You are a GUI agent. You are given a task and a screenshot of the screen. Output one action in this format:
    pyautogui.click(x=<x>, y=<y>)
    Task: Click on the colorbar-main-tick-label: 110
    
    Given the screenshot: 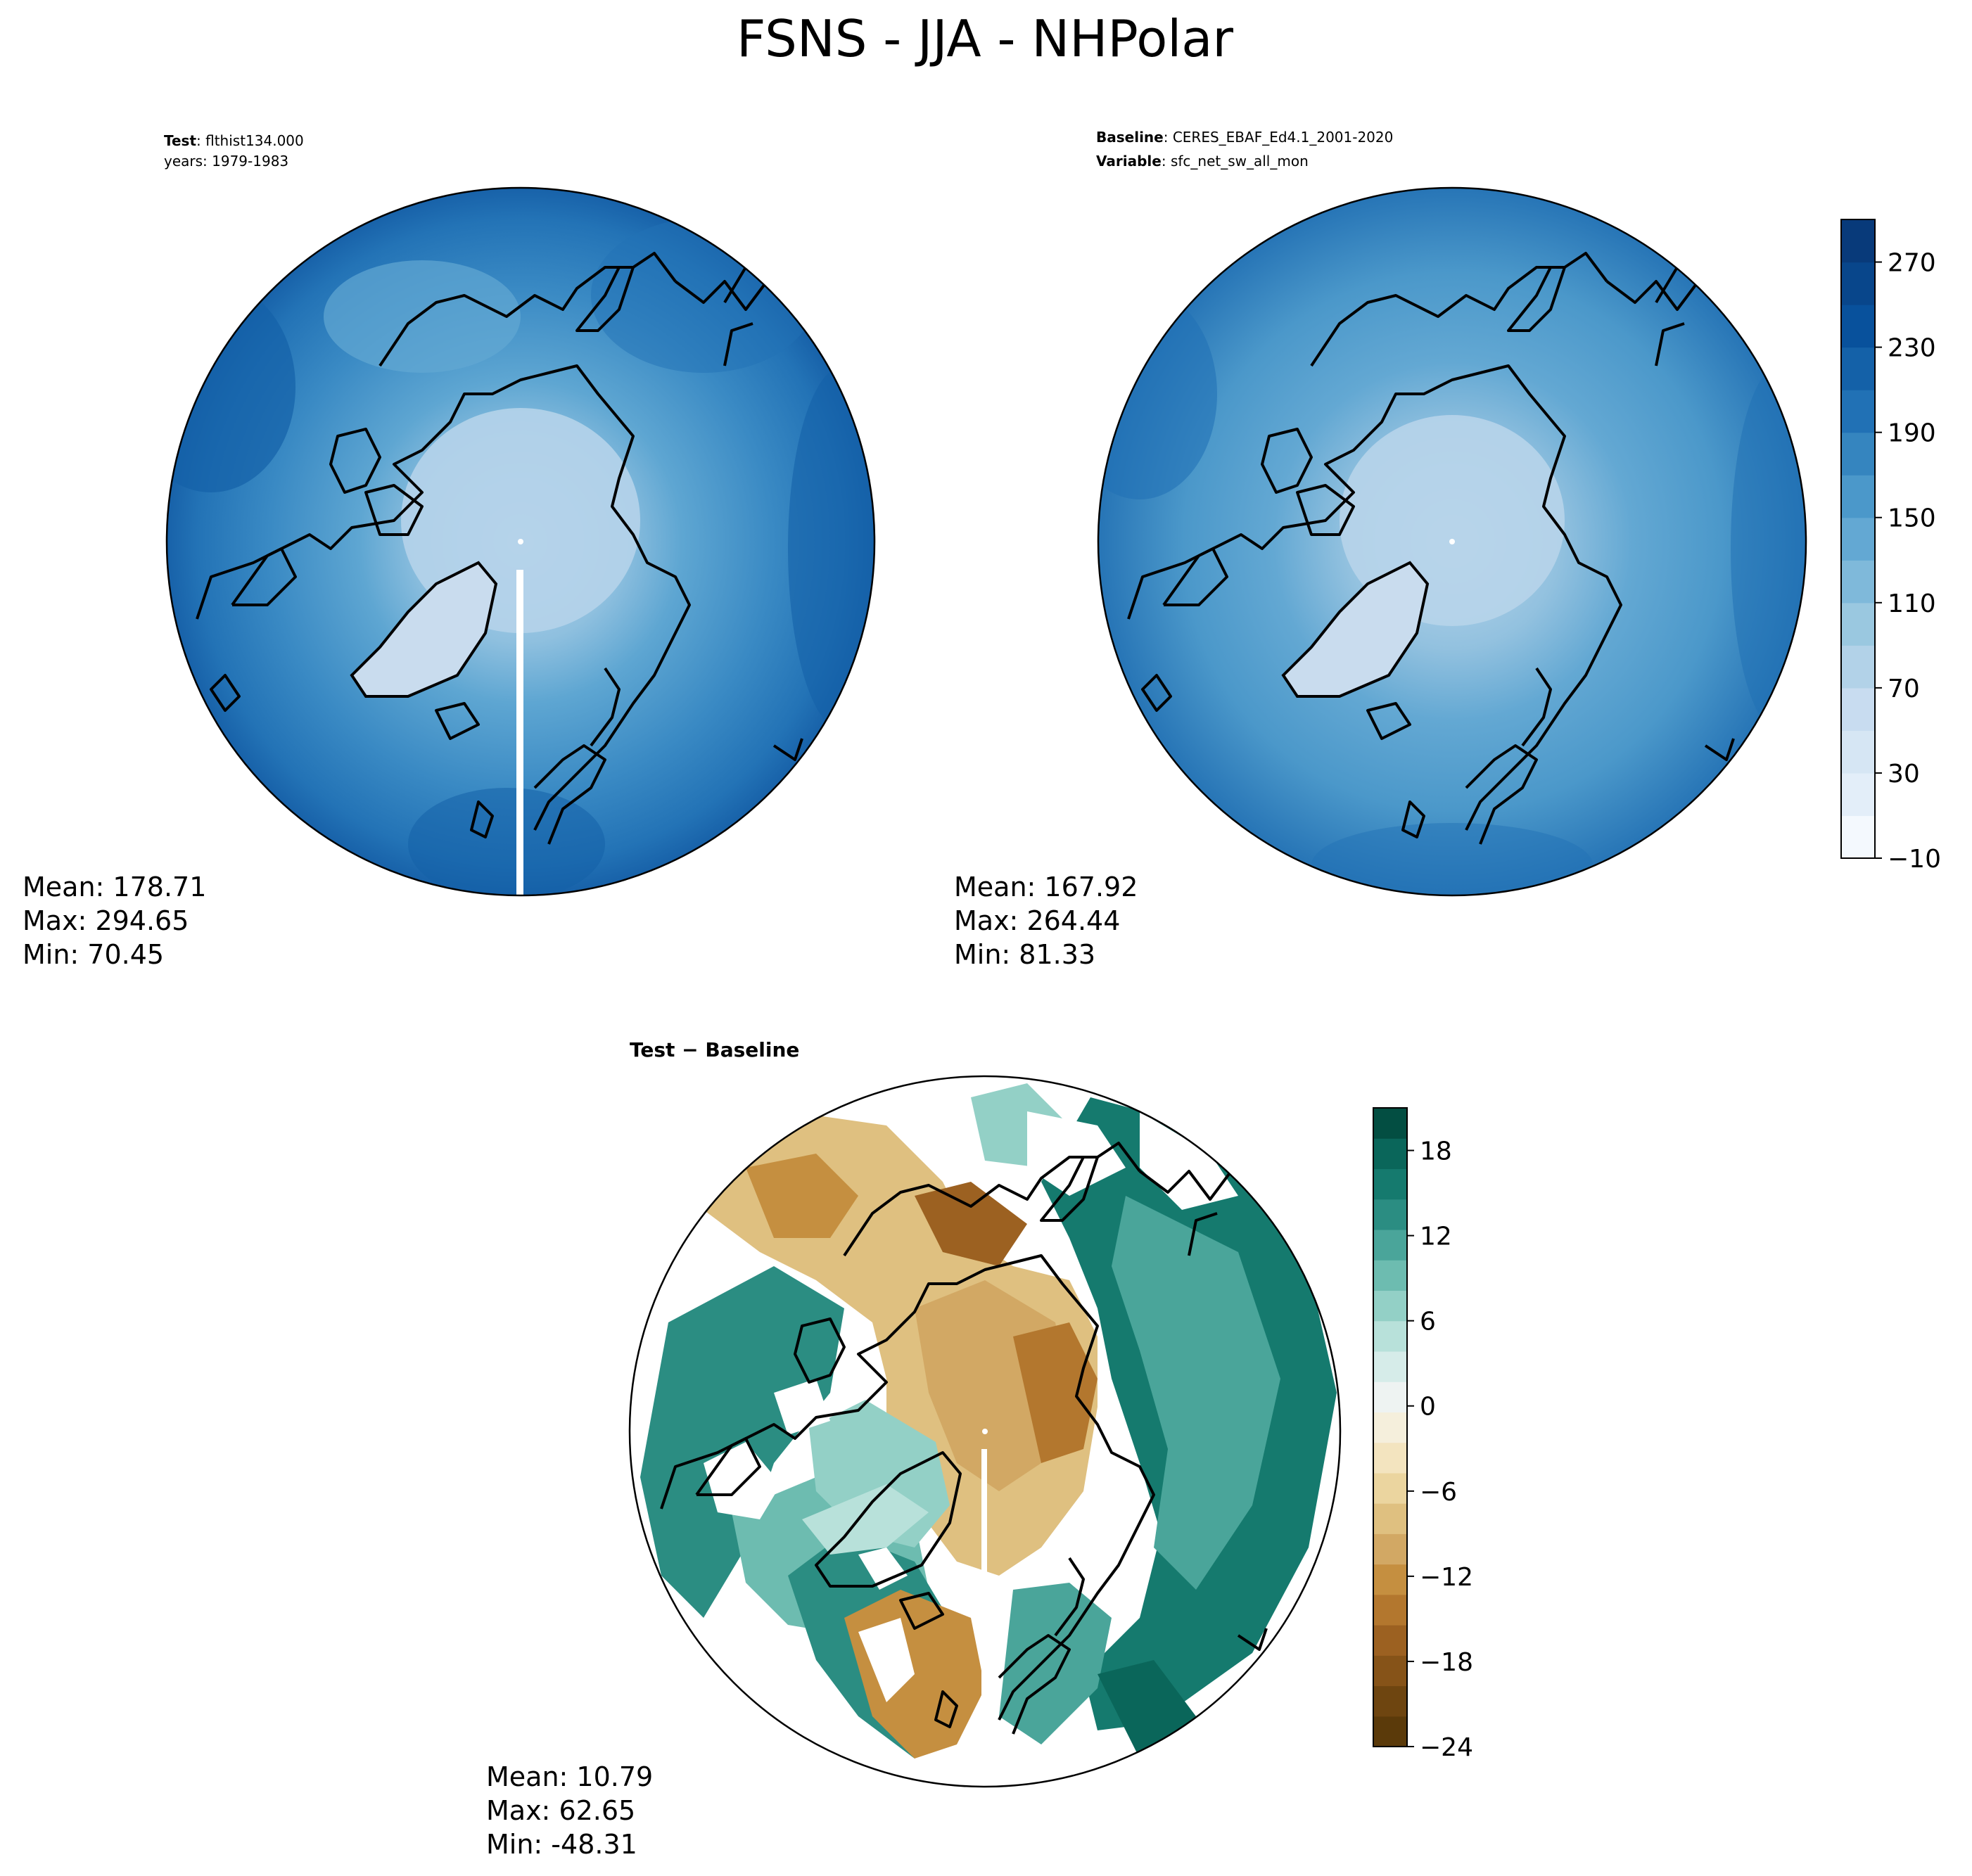 What is the action you would take?
    pyautogui.click(x=1912, y=603)
    